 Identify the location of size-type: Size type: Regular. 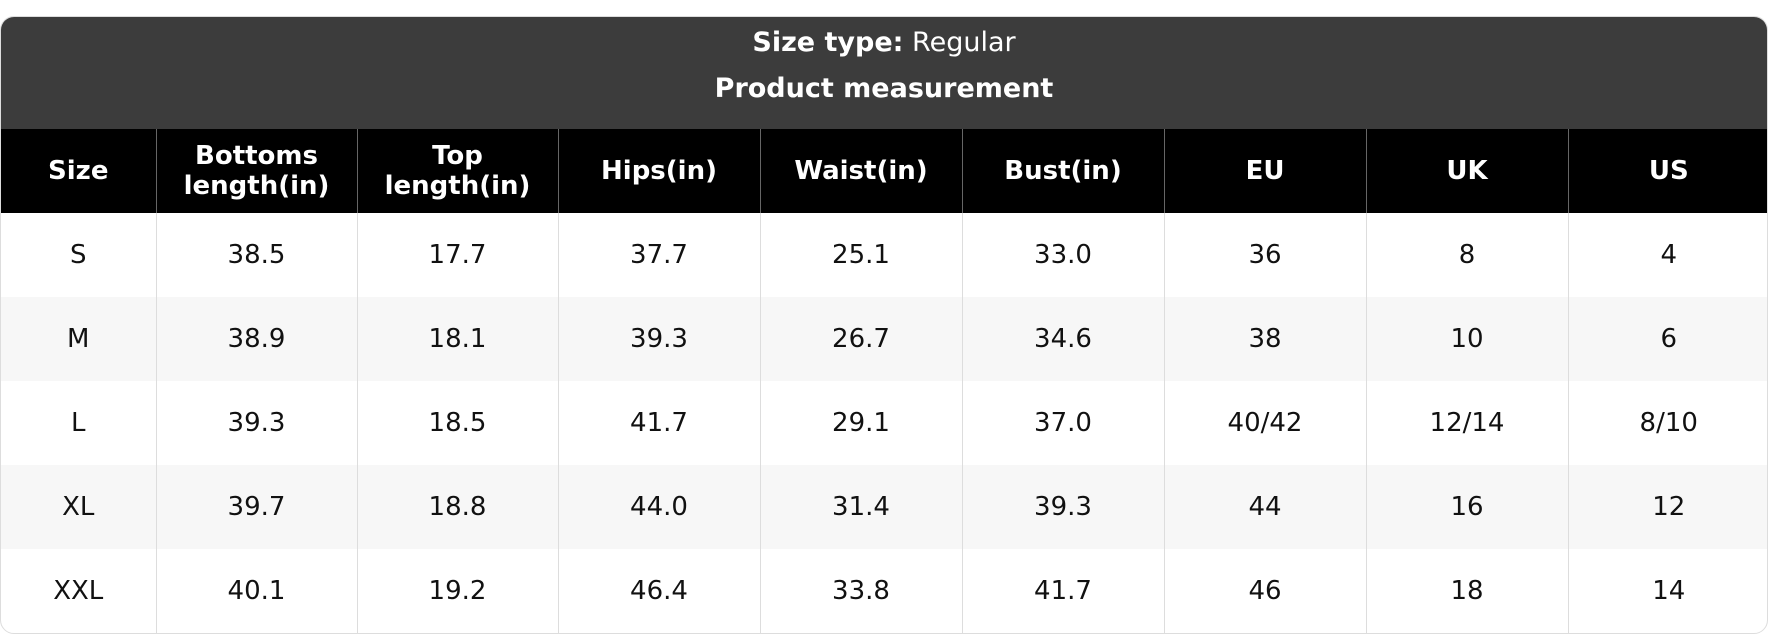
(884, 45).